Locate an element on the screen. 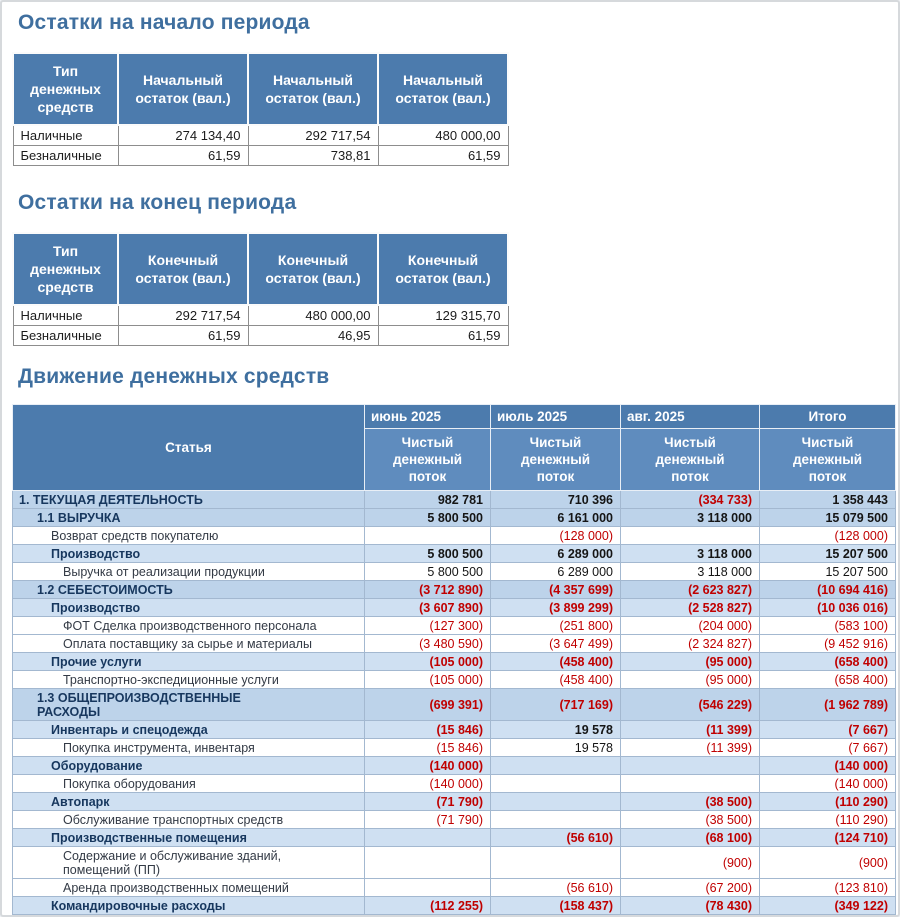  article-cell: Обслуживание транспортных средств is located at coordinates (188, 819).